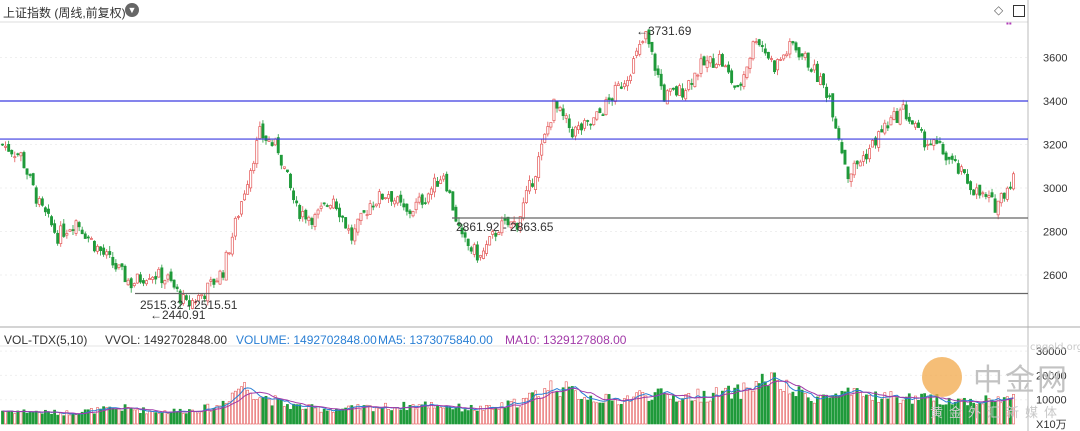 This screenshot has width=1080, height=431. What do you see at coordinates (132, 10) in the screenshot?
I see `chevron-down-icon: ▼` at bounding box center [132, 10].